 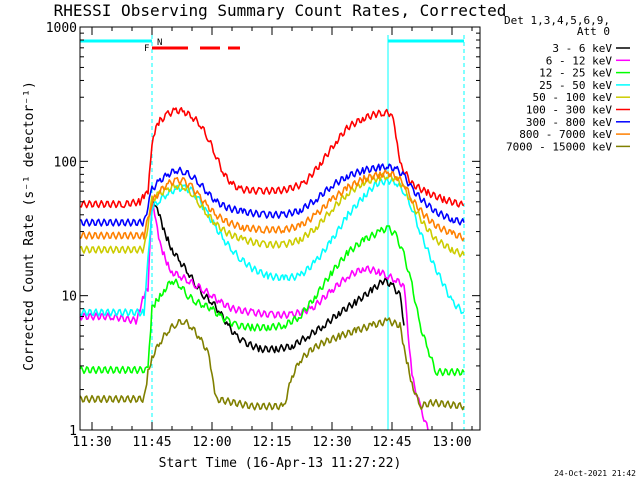 What do you see at coordinates (211, 442) in the screenshot?
I see `x-tick-label: 12:00` at bounding box center [211, 442].